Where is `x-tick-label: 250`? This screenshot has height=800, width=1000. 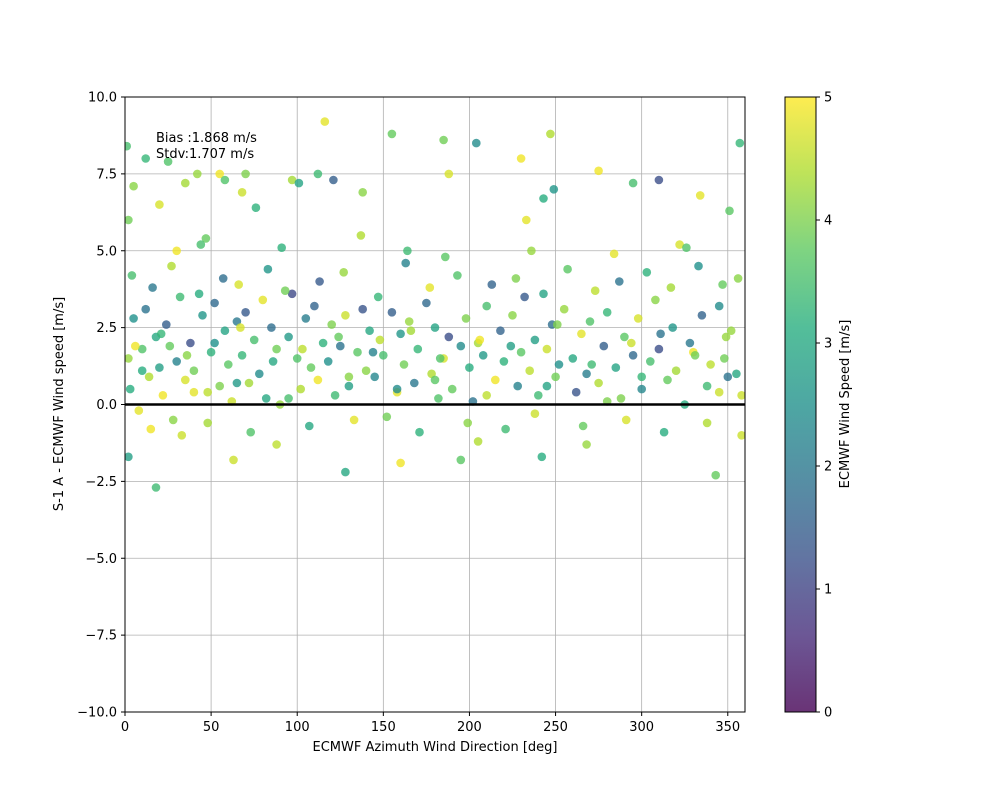
x-tick-label: 250 is located at coordinates (555, 727).